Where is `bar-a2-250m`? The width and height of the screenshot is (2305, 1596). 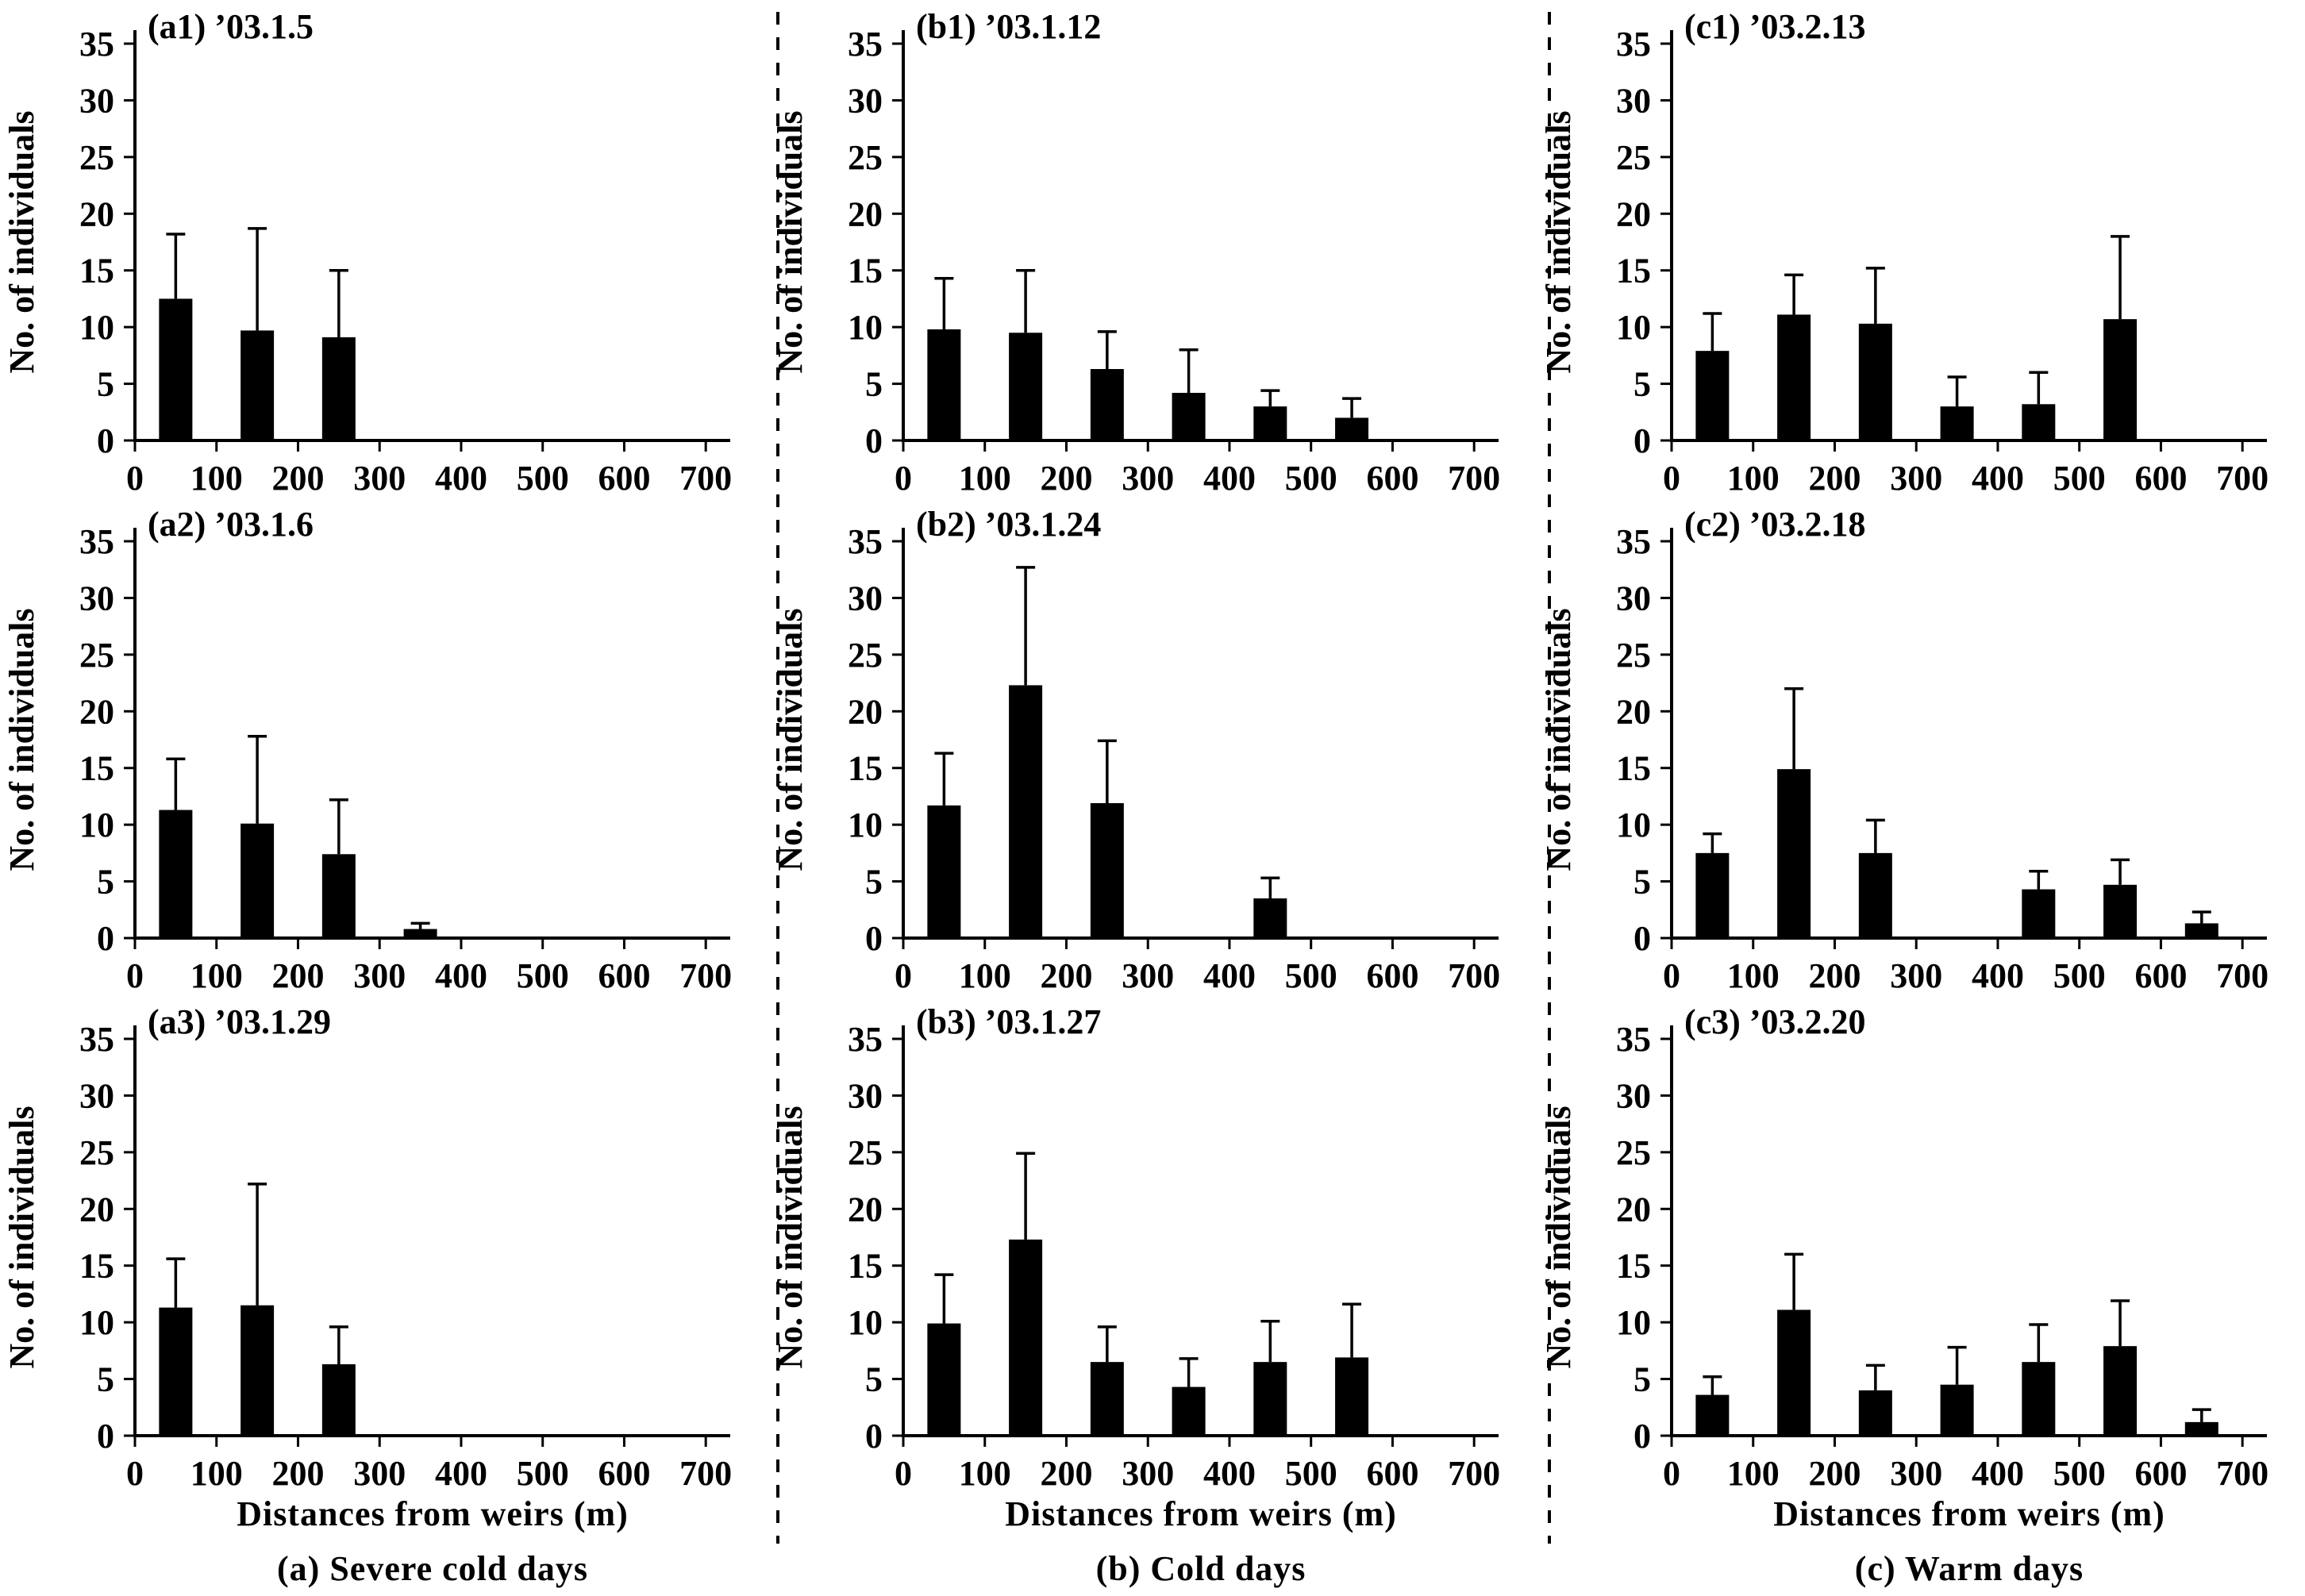
bar-a2-250m is located at coordinates (339, 896).